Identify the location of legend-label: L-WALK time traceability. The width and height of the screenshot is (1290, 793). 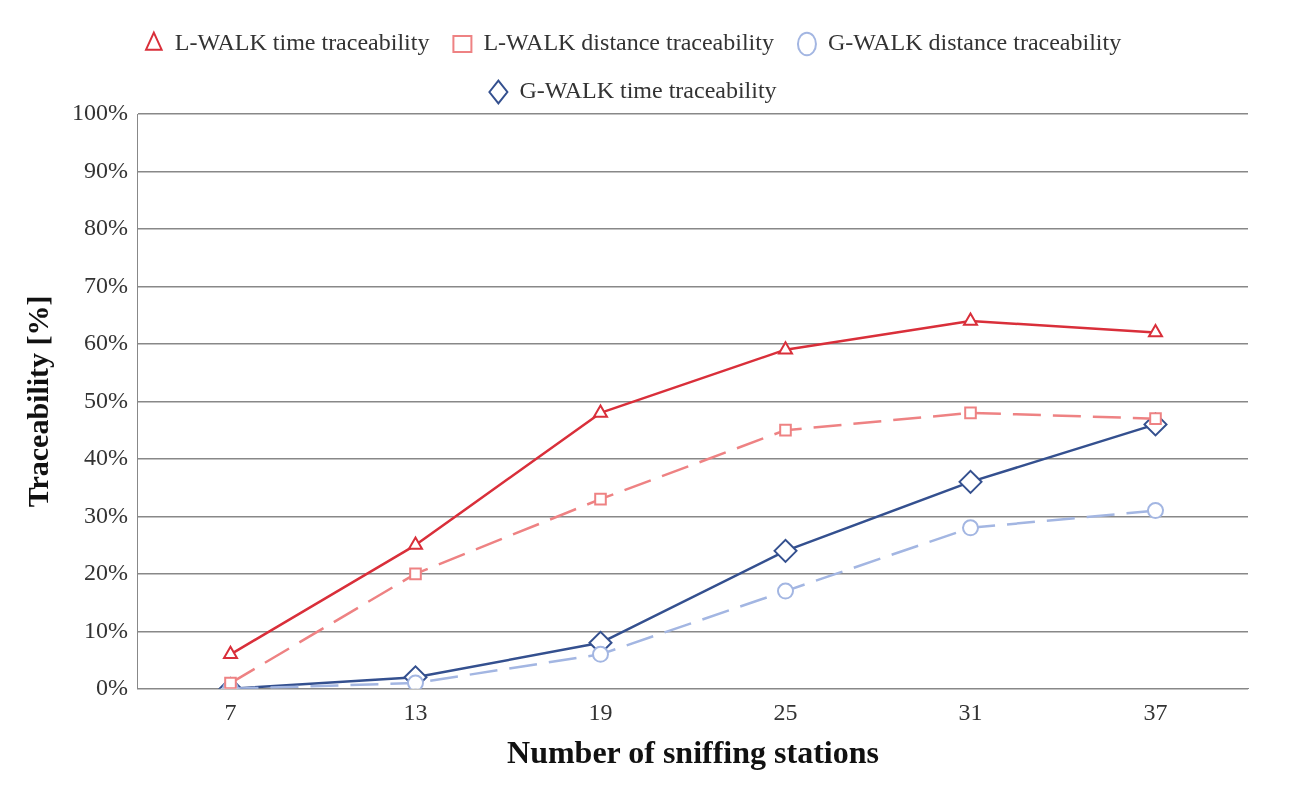
(302, 42).